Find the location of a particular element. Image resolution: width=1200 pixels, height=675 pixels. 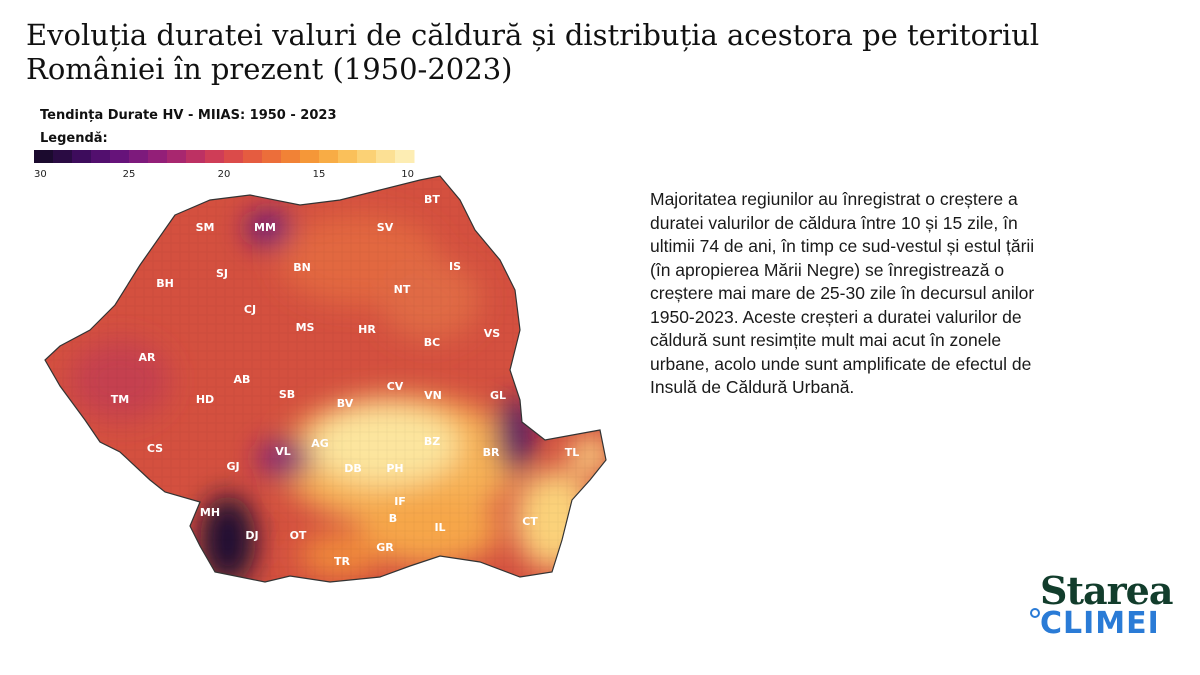

logo-dot is located at coordinates (1035, 613).